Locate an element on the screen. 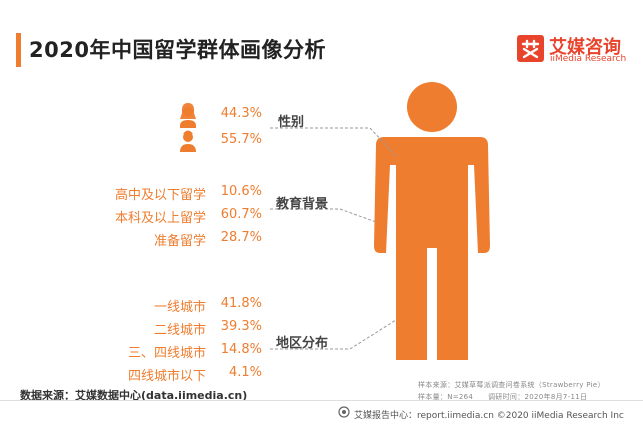 This screenshot has height=431, width=643. region-category: 二线城市 is located at coordinates (157, 328).